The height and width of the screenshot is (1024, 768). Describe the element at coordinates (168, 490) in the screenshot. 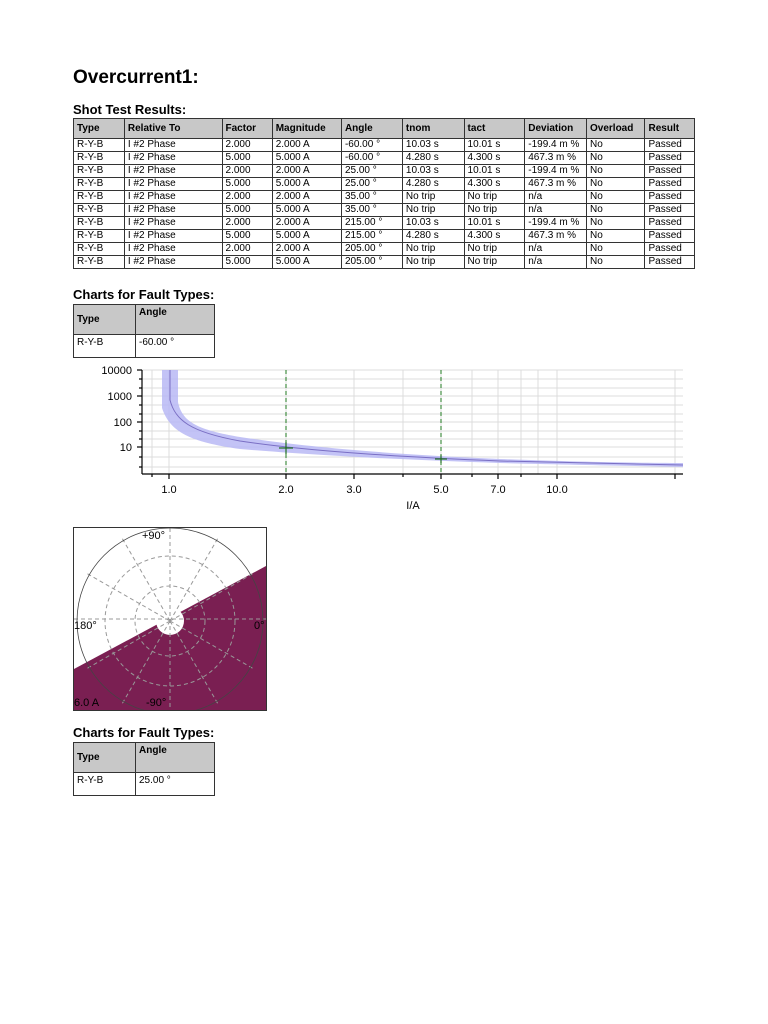

I see `svg-text: 1.0` at that location.